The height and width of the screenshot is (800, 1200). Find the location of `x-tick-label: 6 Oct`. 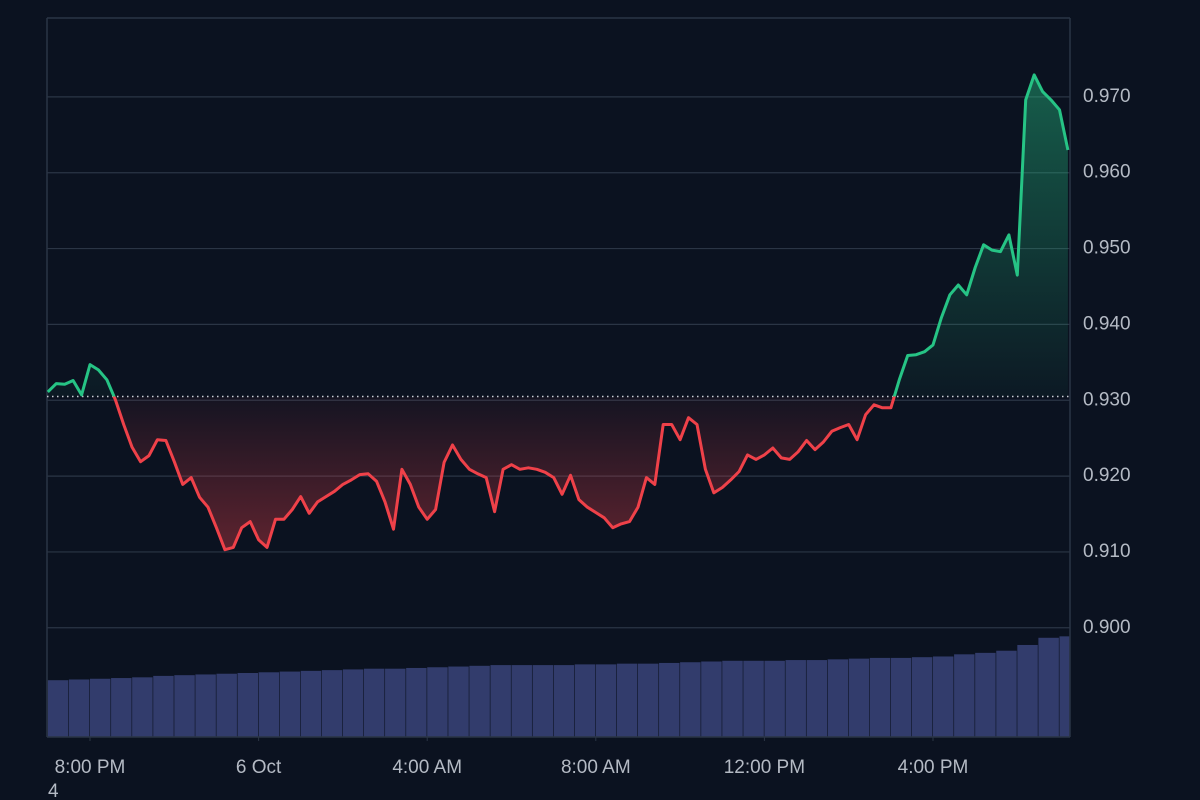

x-tick-label: 6 Oct is located at coordinates (259, 767).